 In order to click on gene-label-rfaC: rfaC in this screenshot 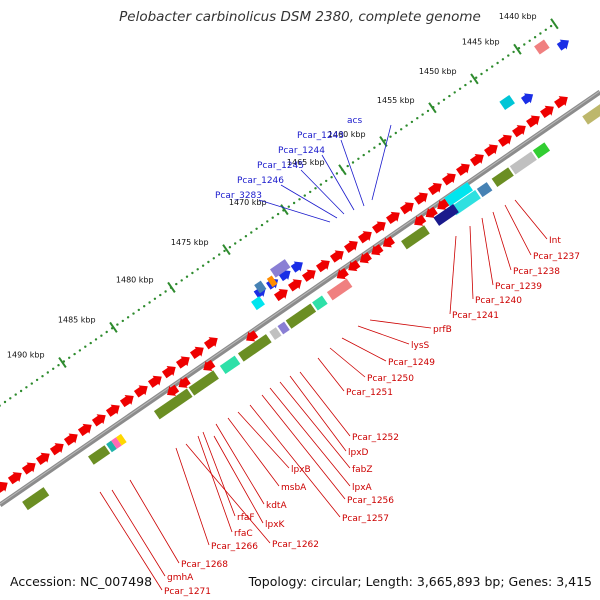, I will do `click(243, 534)`.